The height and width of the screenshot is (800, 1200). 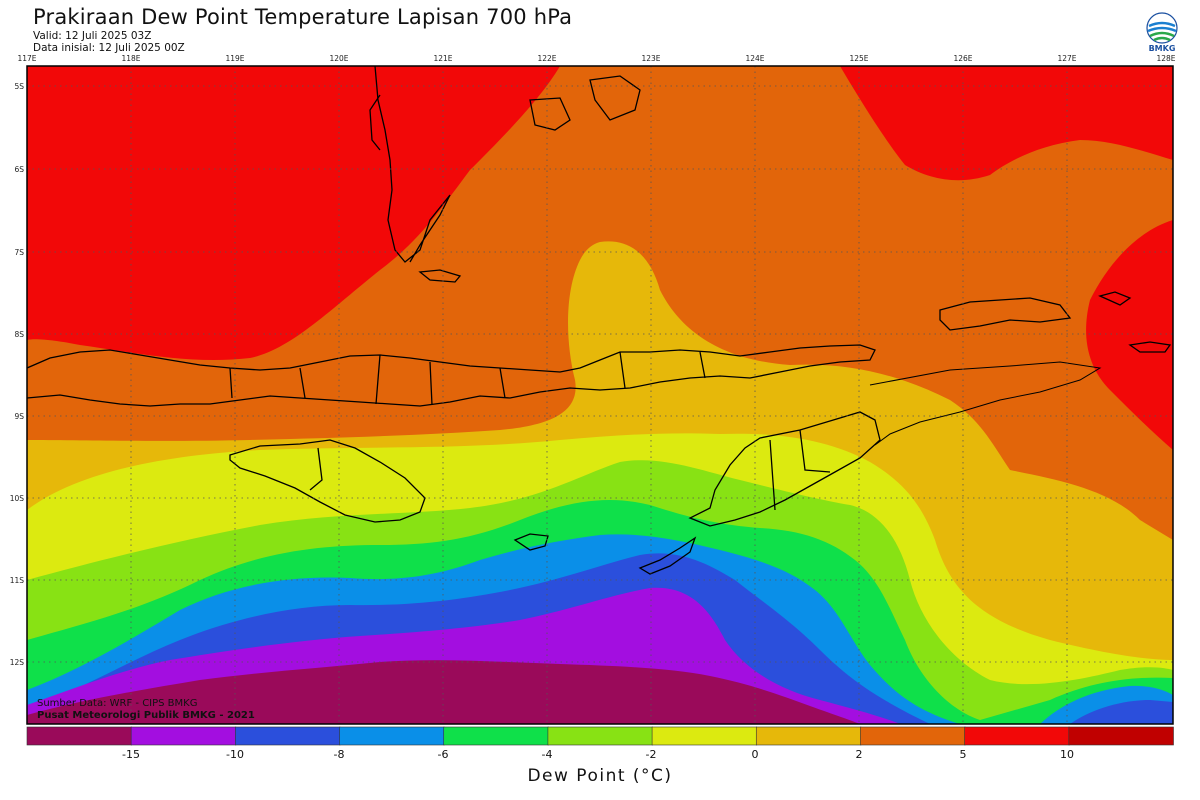 What do you see at coordinates (859, 754) in the screenshot?
I see `colorbar-tick: 2` at bounding box center [859, 754].